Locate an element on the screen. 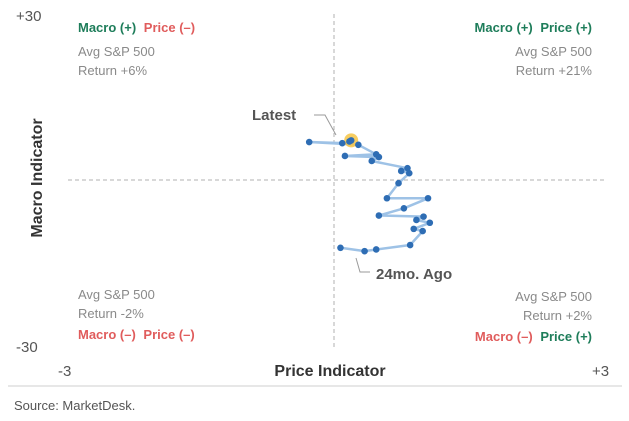 Image resolution: width=629 pixels, height=421 pixels. quadrant-bottom-right-macro: Macro (–) is located at coordinates (504, 336).